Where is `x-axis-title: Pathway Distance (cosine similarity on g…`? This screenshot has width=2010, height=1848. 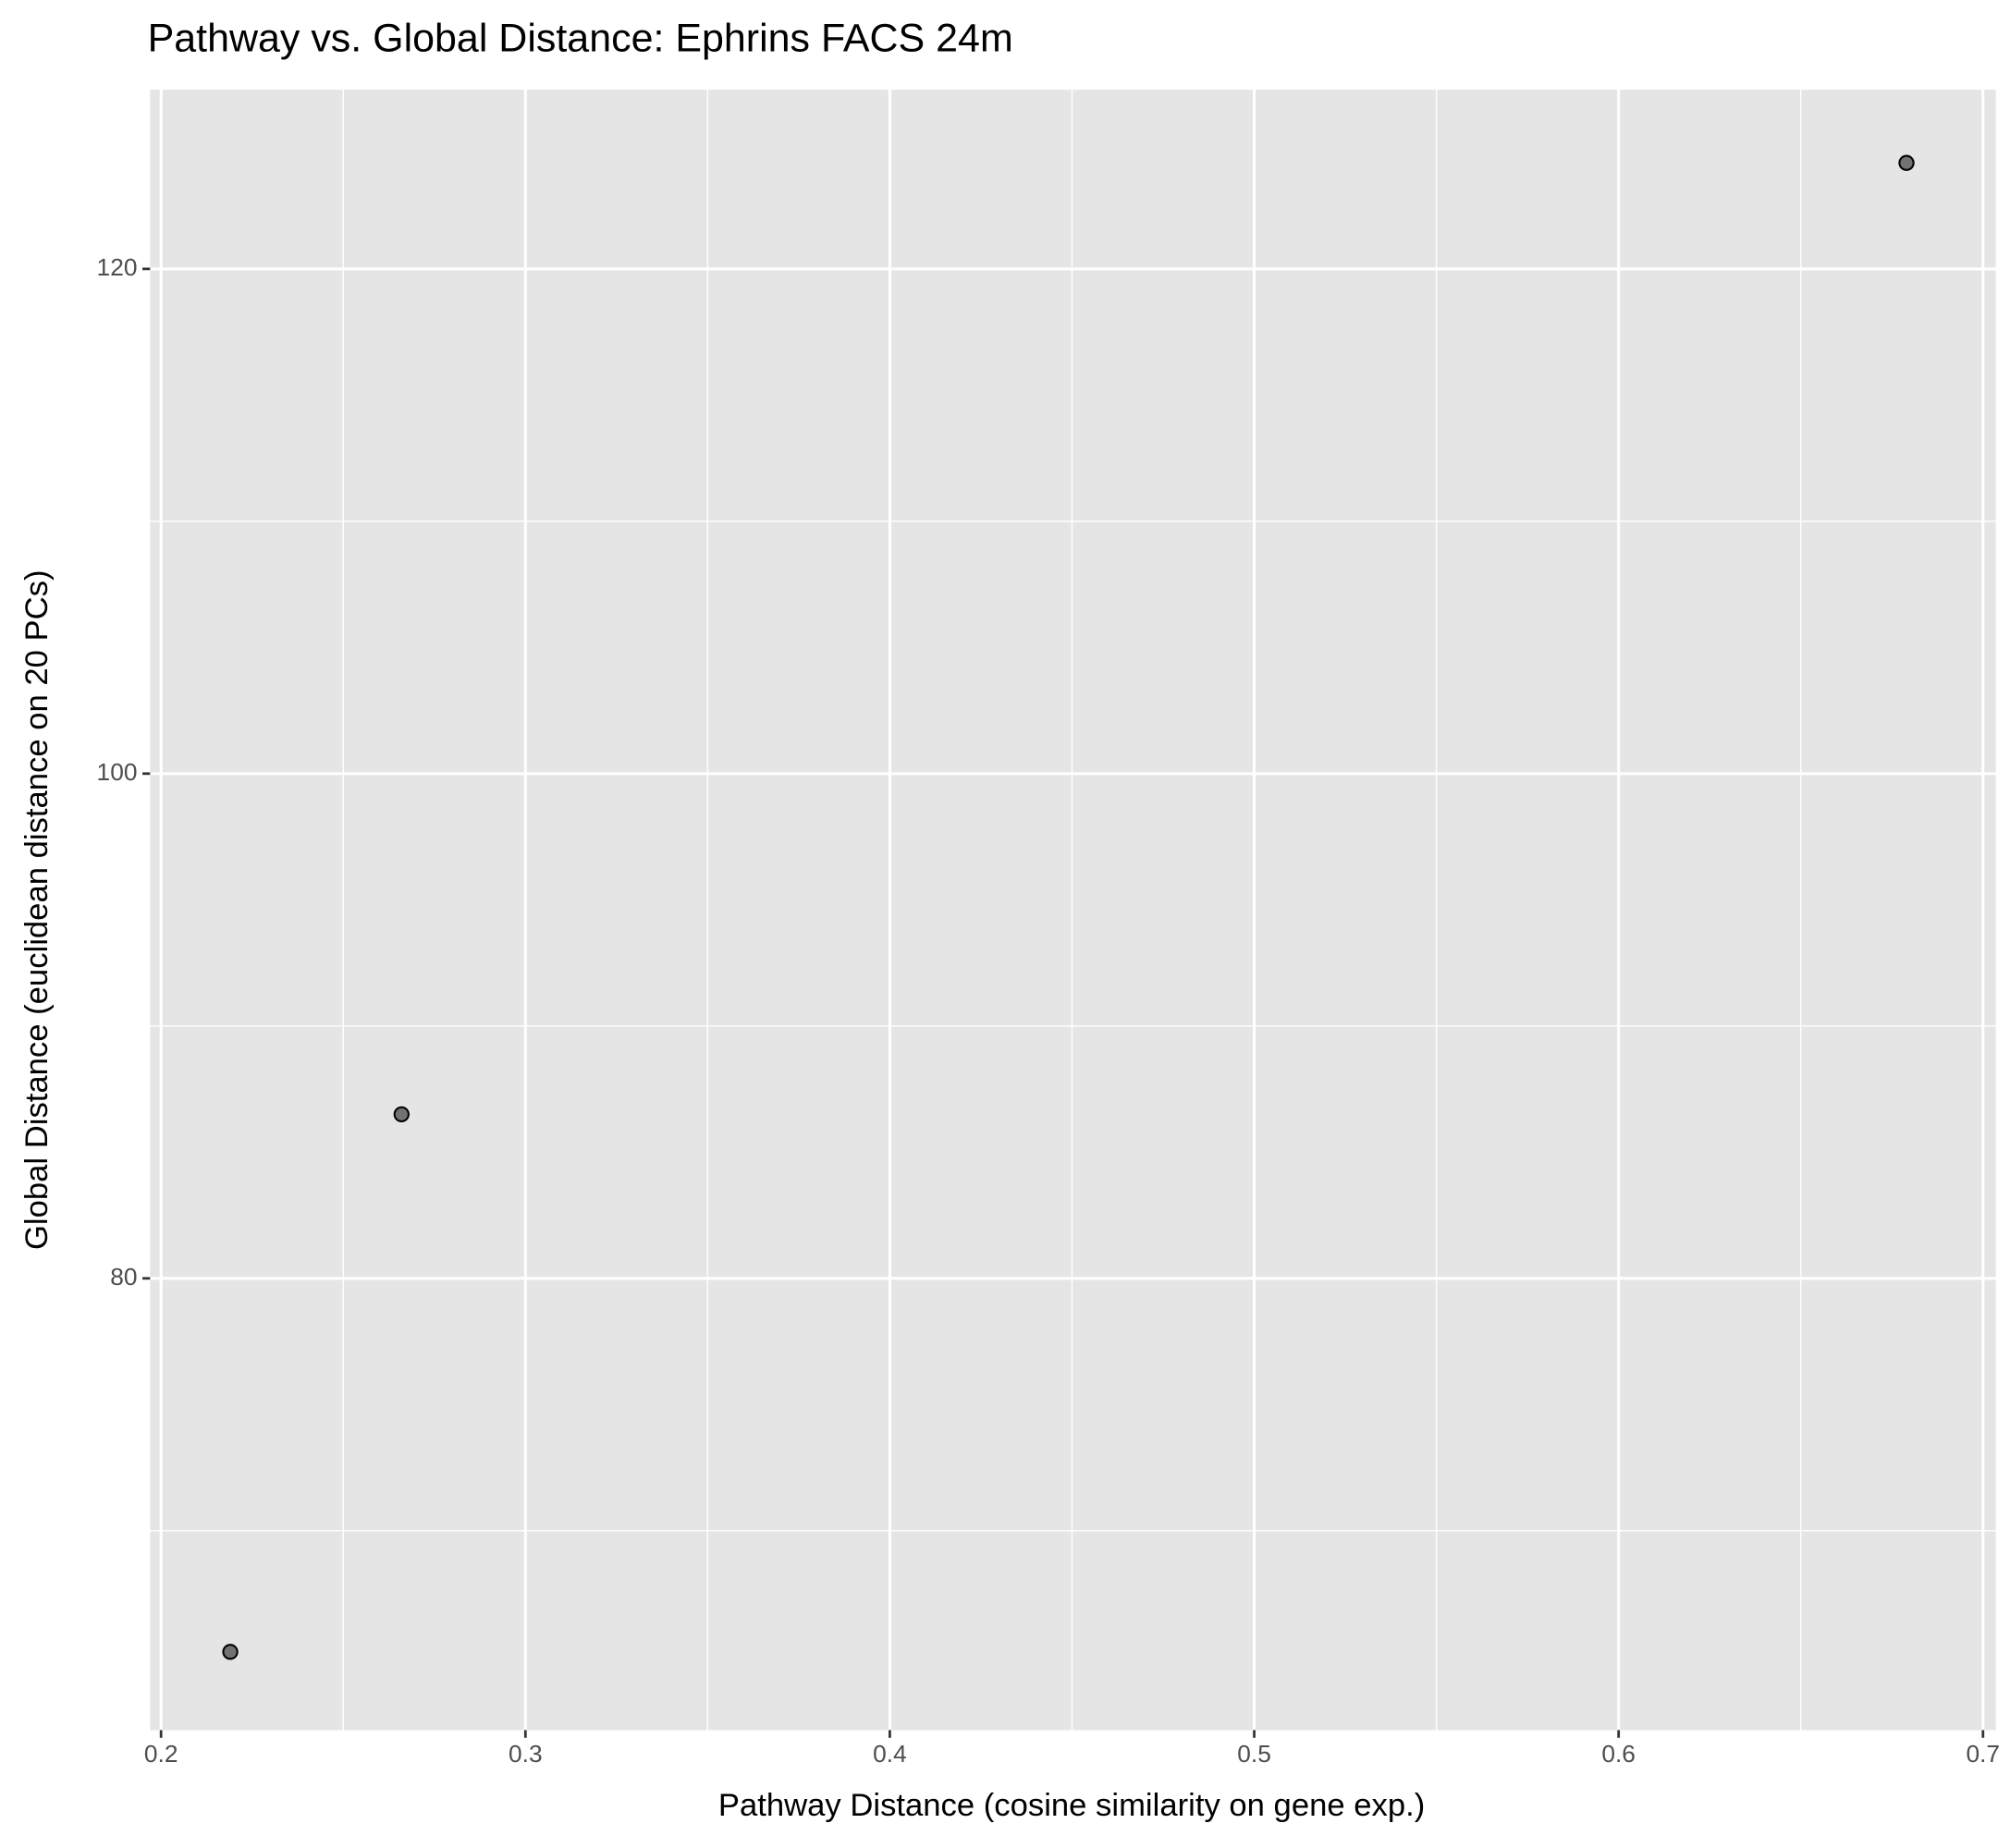 x-axis-title: Pathway Distance (cosine similarity on g… is located at coordinates (1071, 1805).